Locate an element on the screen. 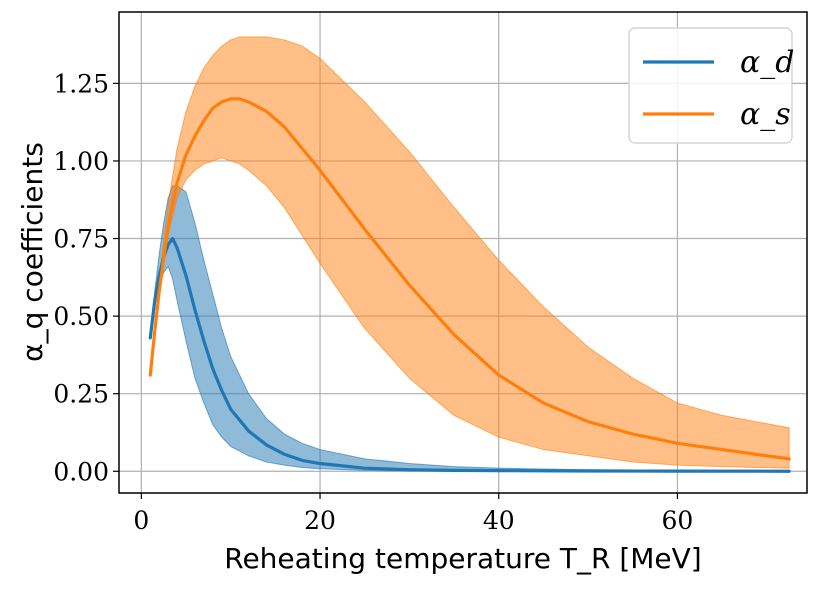 This screenshot has width=822, height=589. x-tick-label: 60 is located at coordinates (678, 520).